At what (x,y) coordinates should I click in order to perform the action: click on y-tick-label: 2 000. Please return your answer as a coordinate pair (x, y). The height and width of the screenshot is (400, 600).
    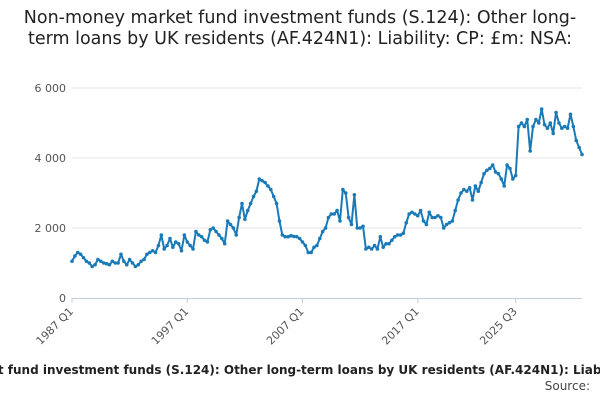
    Looking at the image, I should click on (51, 228).